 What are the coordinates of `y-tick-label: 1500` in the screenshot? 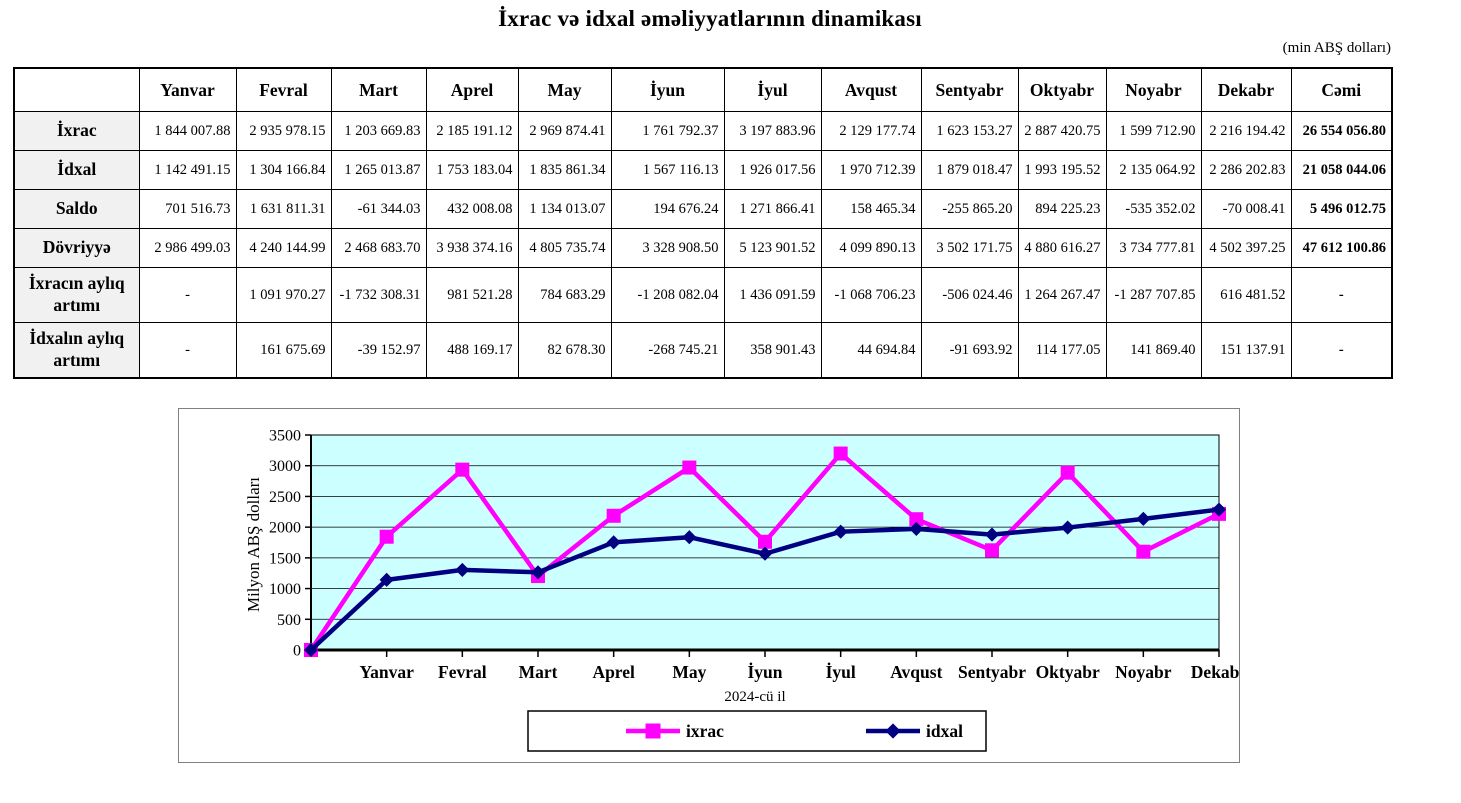 It's located at (285, 558).